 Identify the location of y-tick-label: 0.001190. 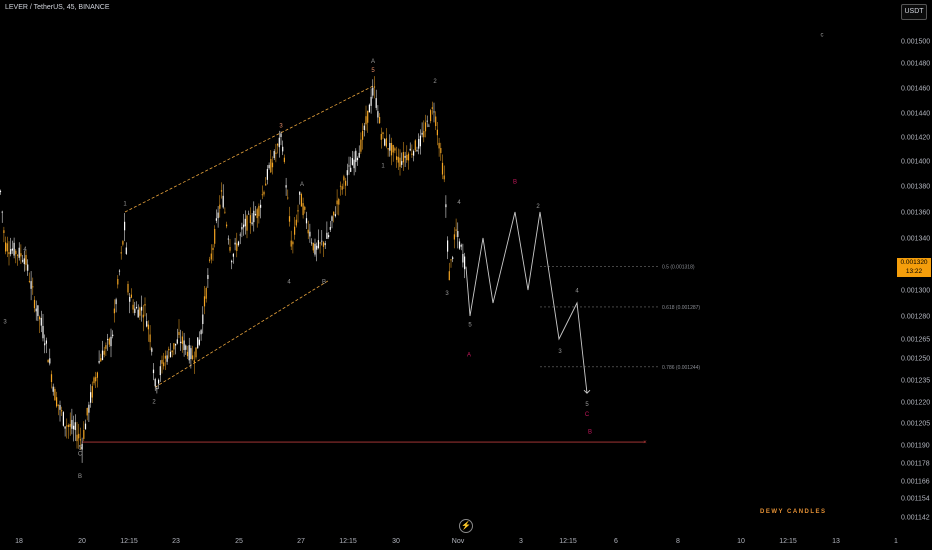
(915, 446).